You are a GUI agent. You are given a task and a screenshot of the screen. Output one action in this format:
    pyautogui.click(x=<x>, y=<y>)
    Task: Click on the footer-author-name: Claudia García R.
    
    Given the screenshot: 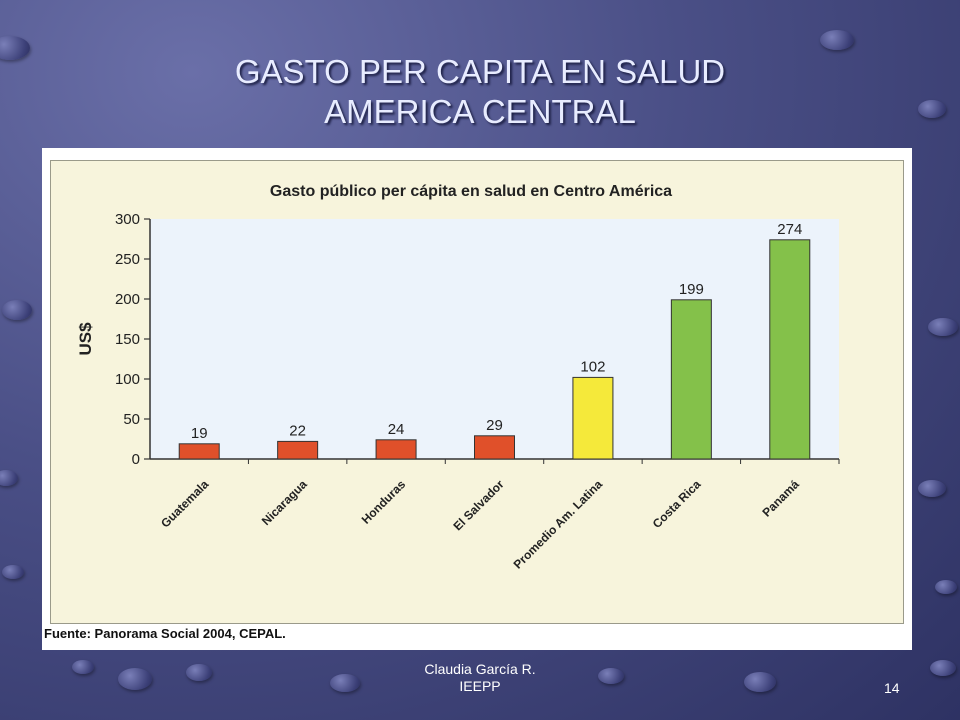 What is the action you would take?
    pyautogui.click(x=480, y=669)
    